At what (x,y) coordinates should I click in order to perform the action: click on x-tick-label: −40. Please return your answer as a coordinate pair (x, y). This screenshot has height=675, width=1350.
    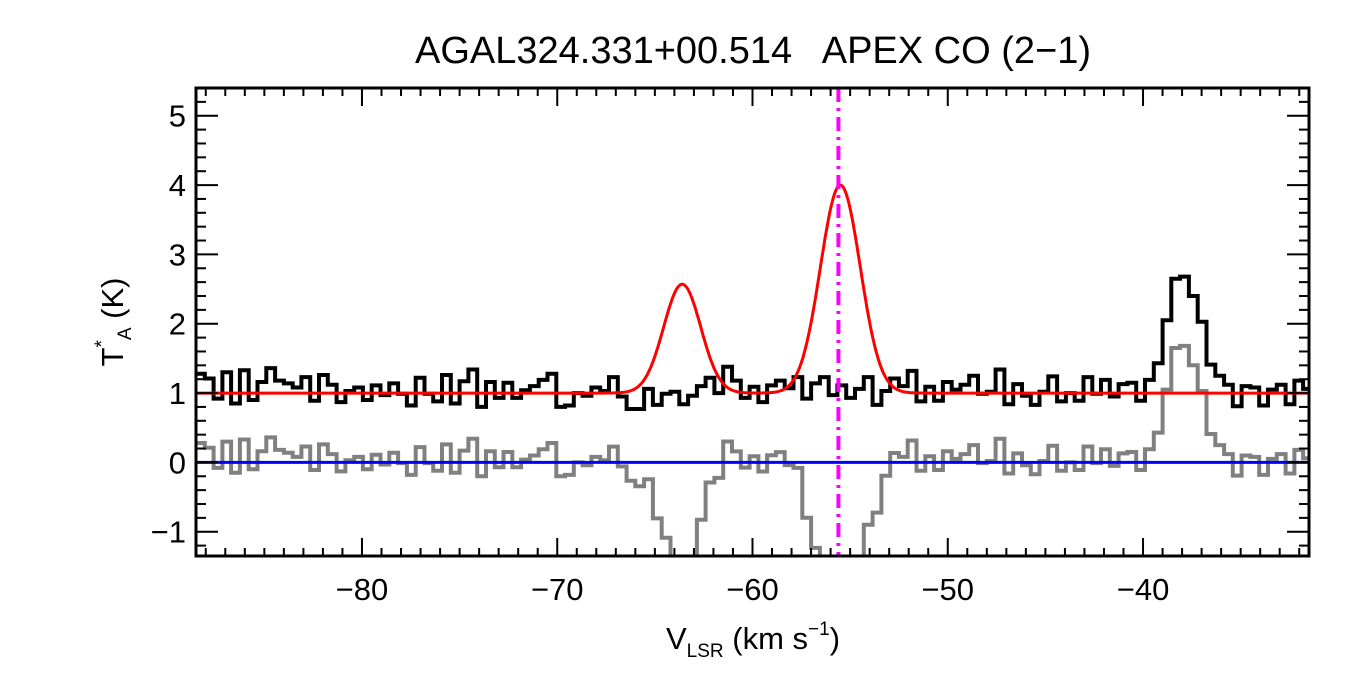
    Looking at the image, I should click on (1143, 589).